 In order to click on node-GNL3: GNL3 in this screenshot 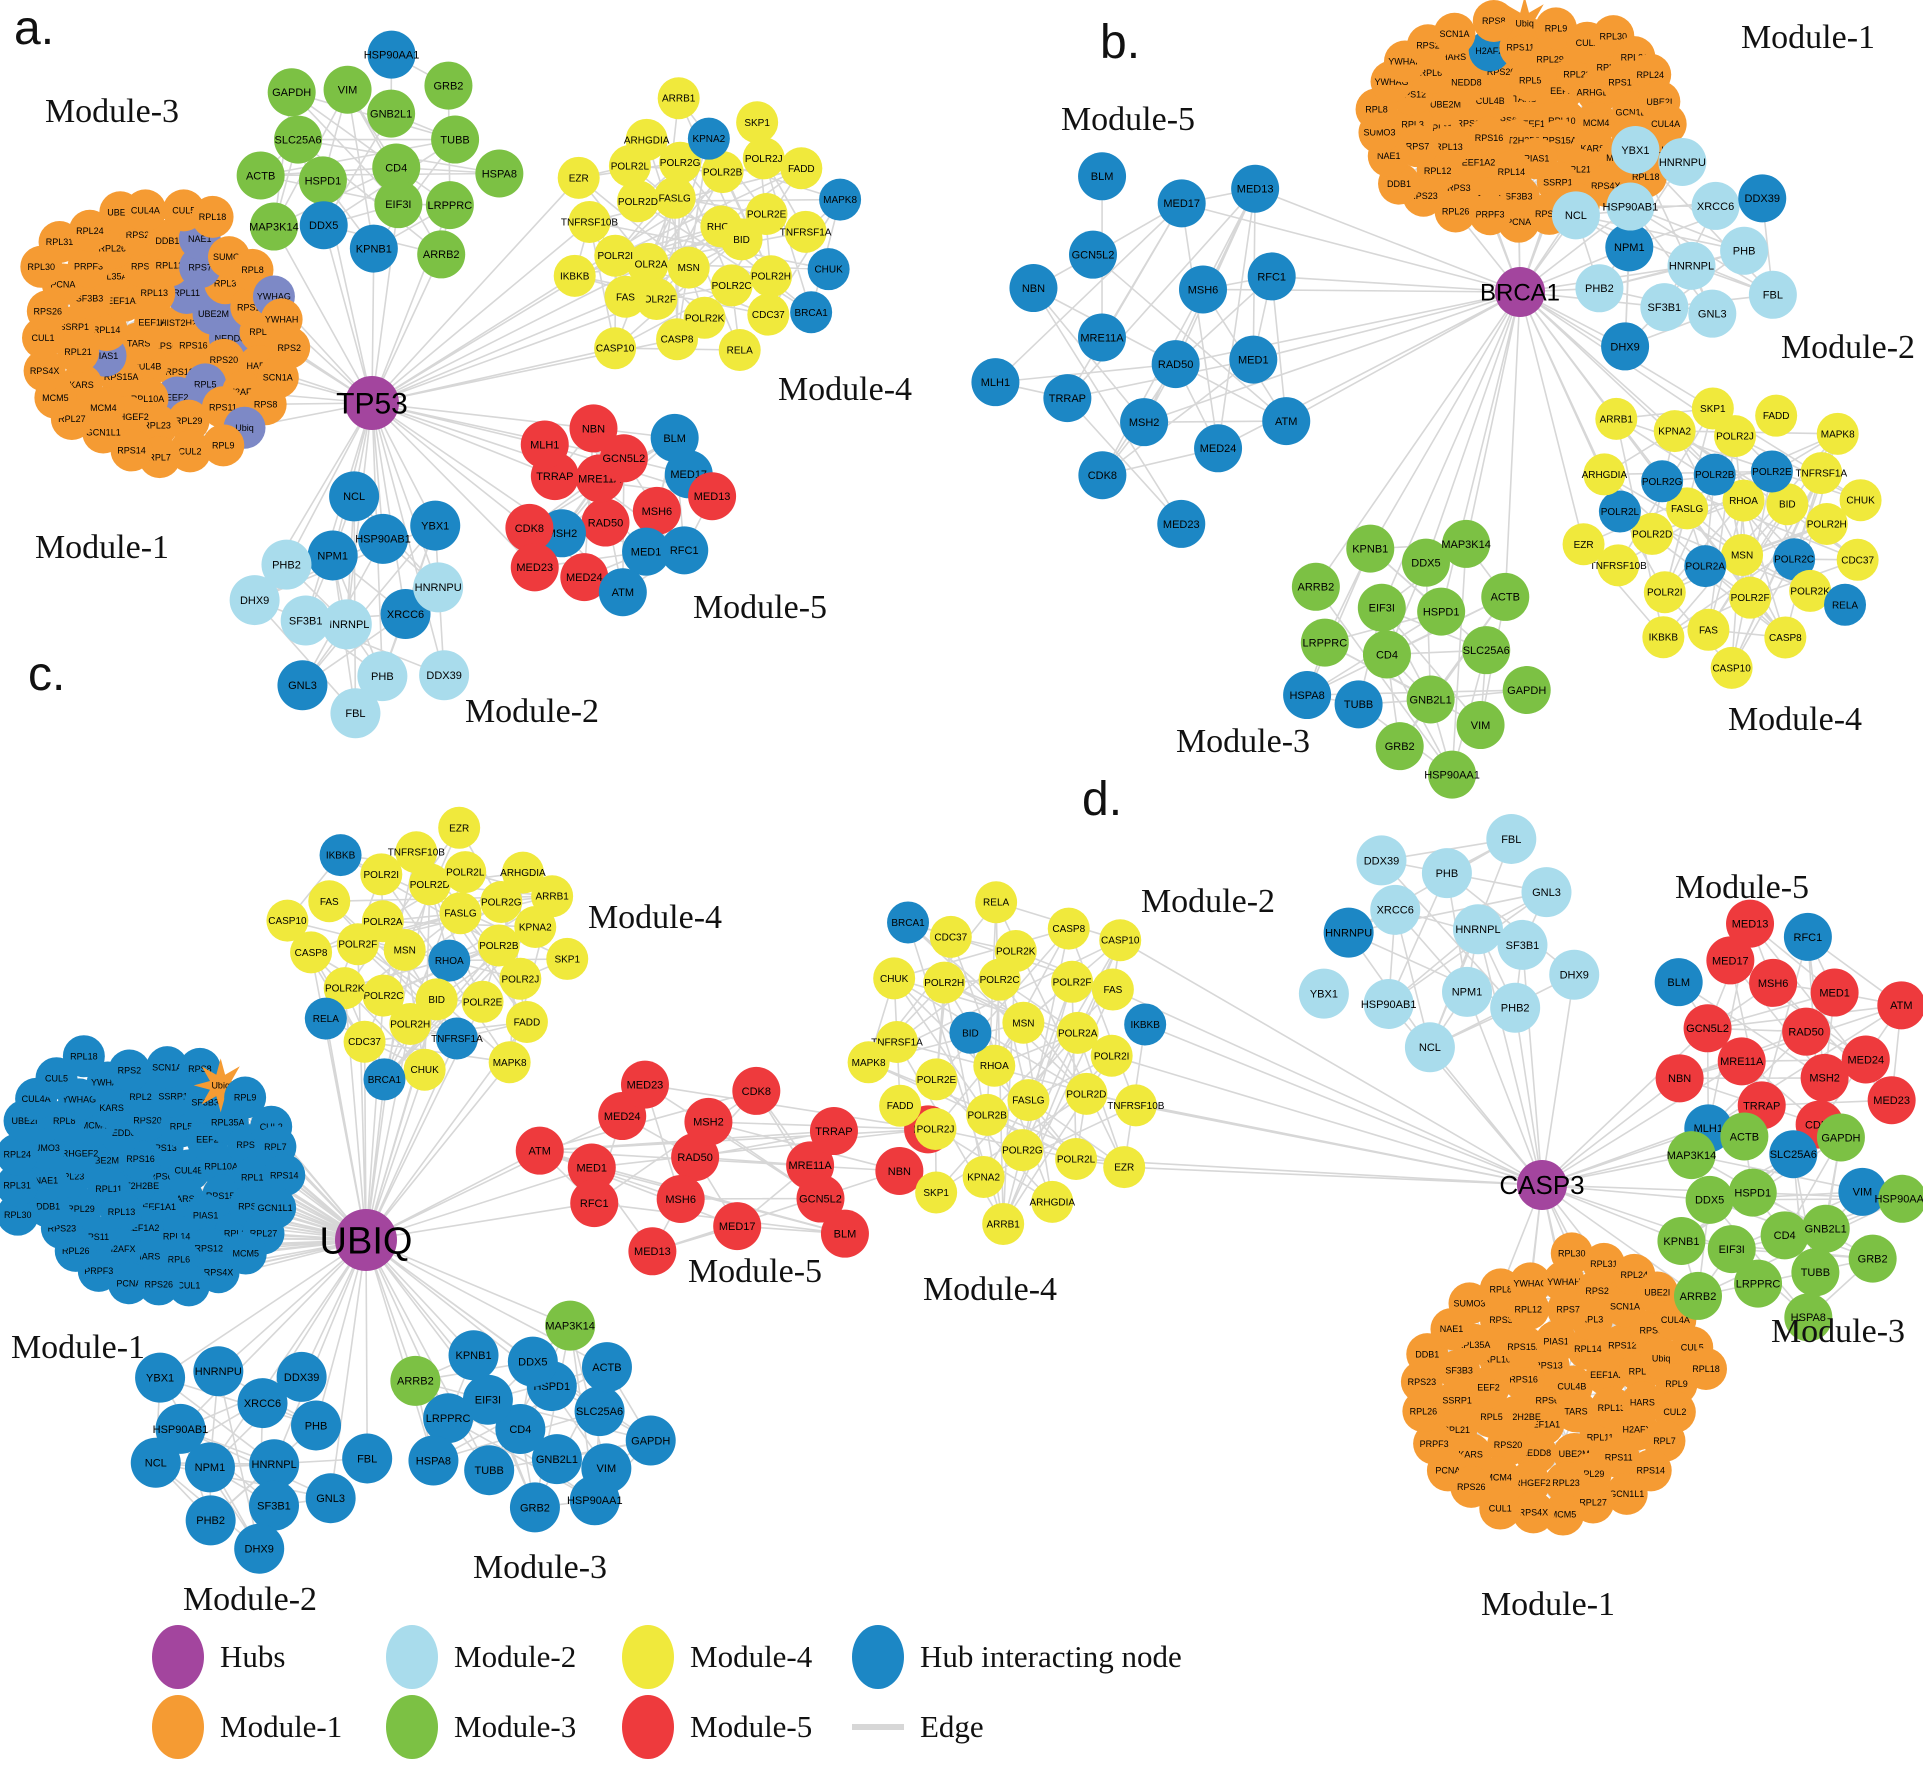, I will do `click(302, 685)`.